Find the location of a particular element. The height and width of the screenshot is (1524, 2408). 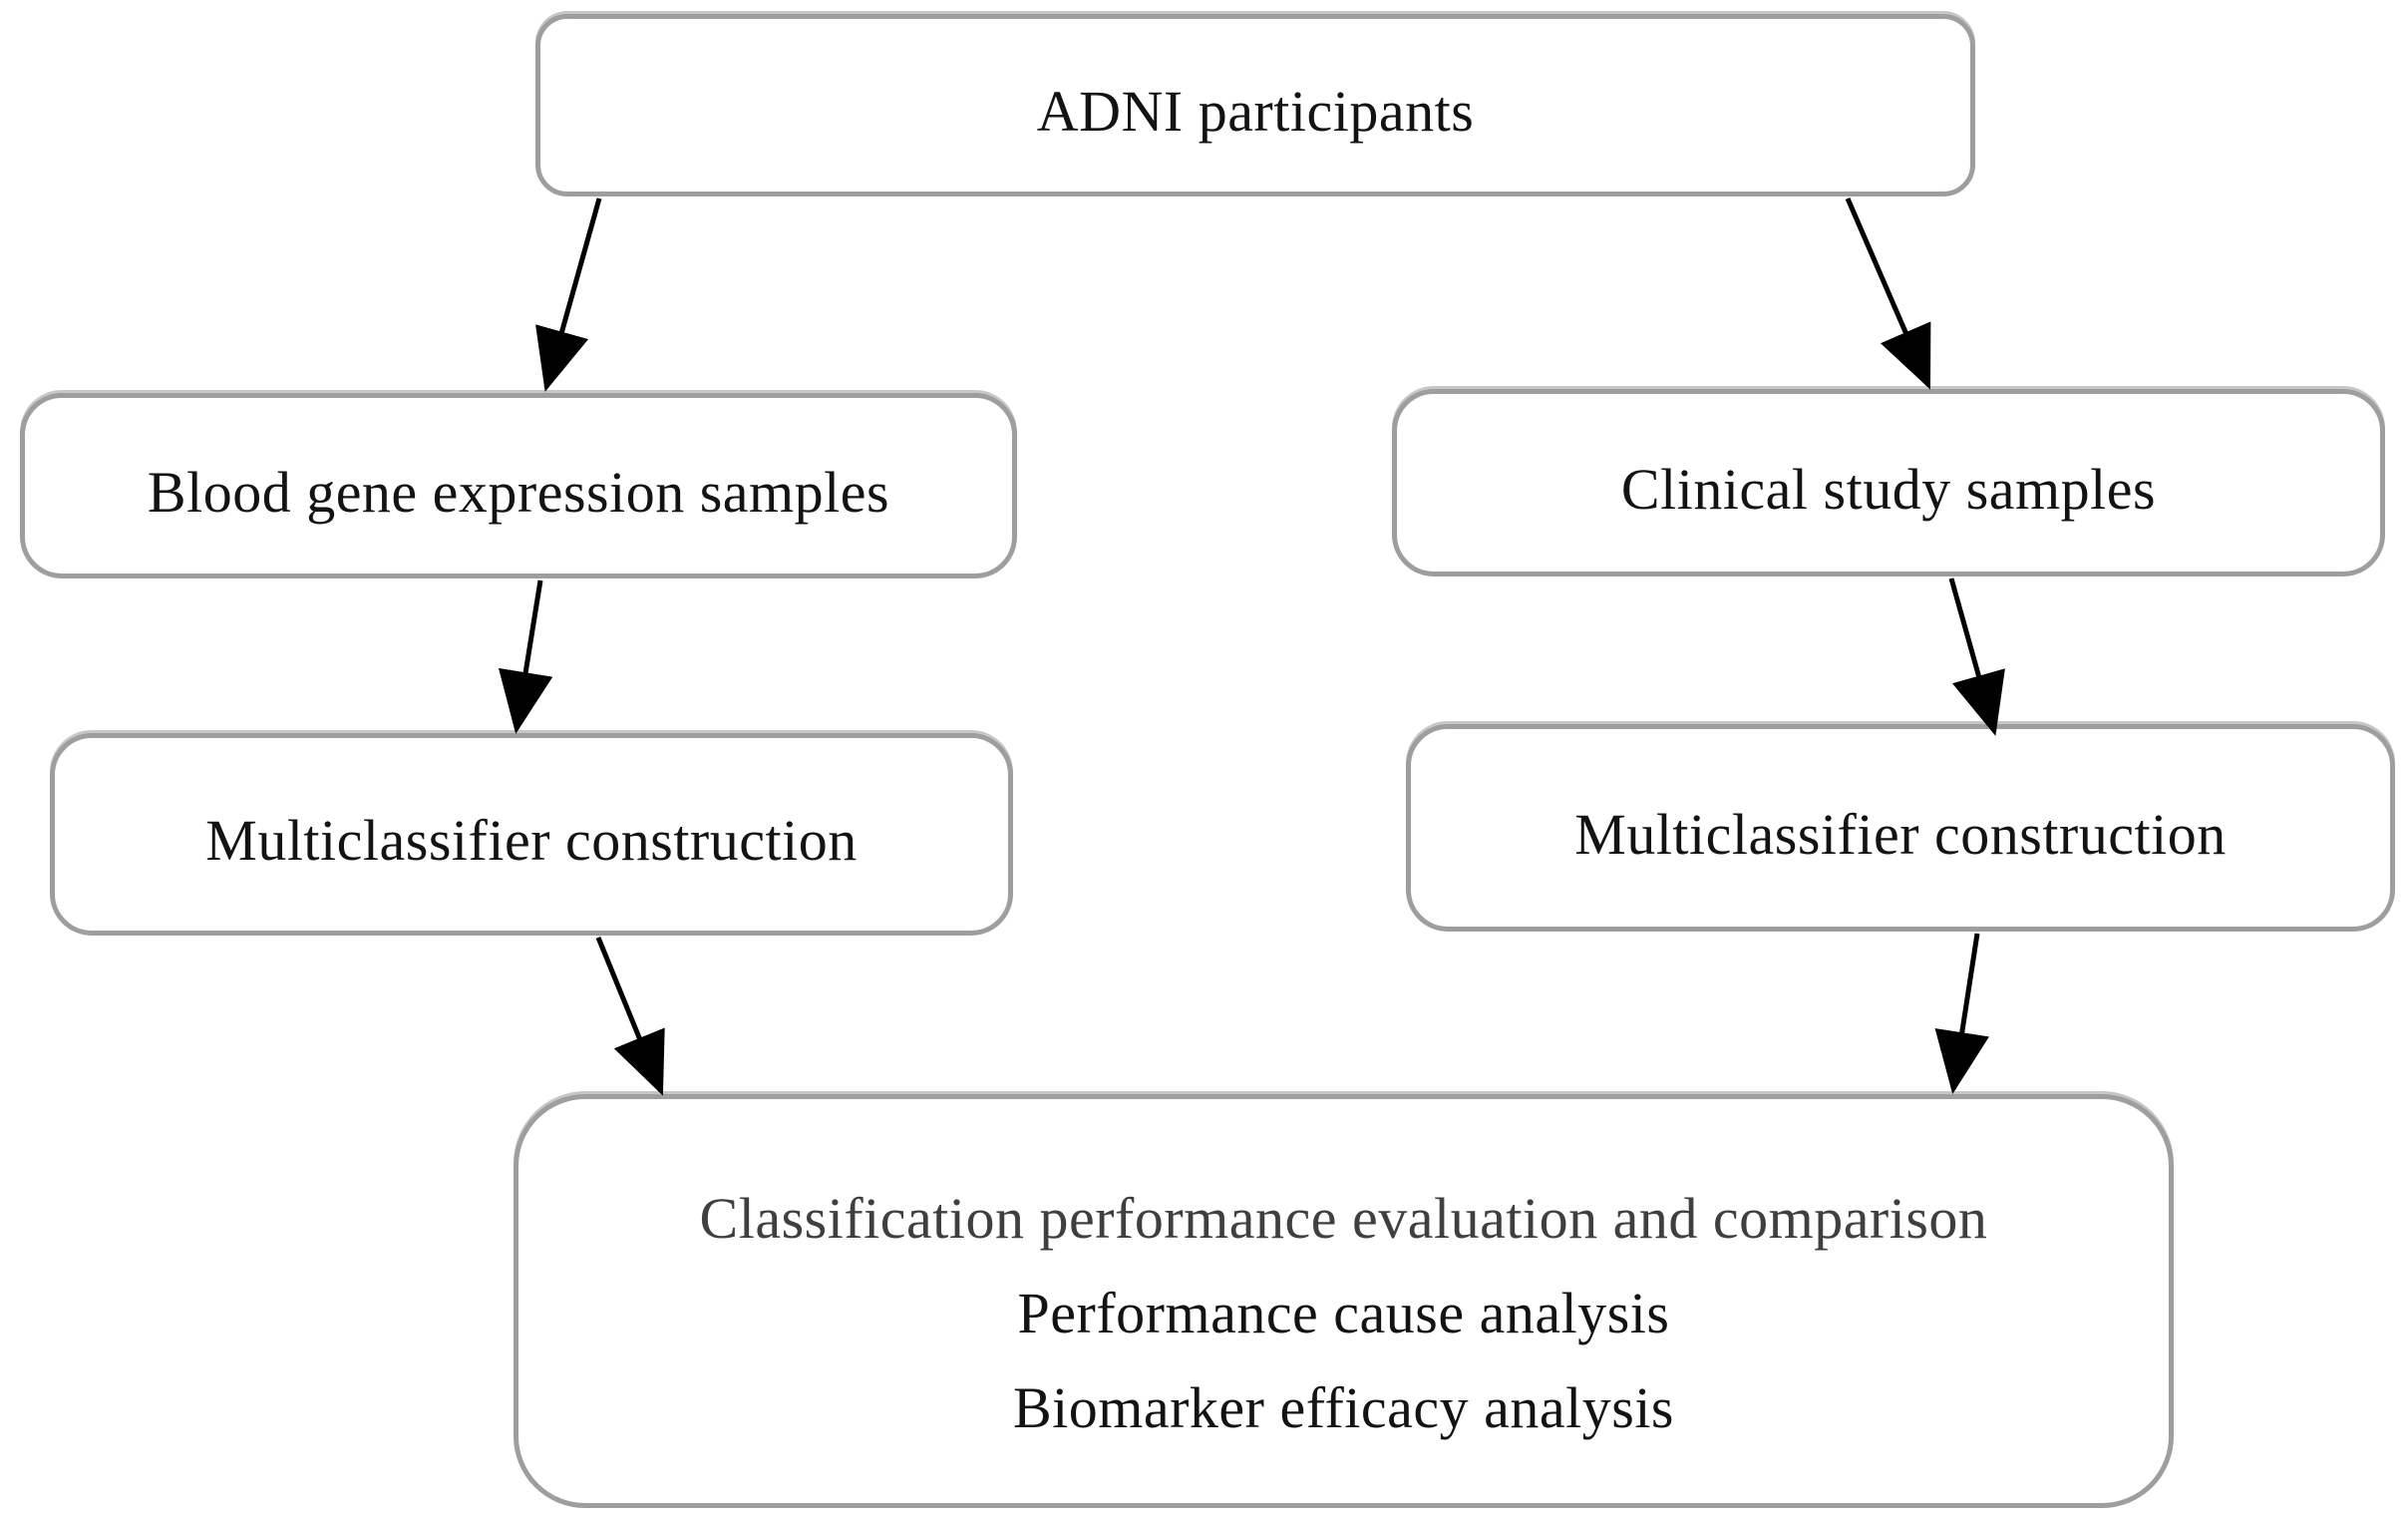

arrow-multiclassifier-right-to-evaluation is located at coordinates (1961, 1014).